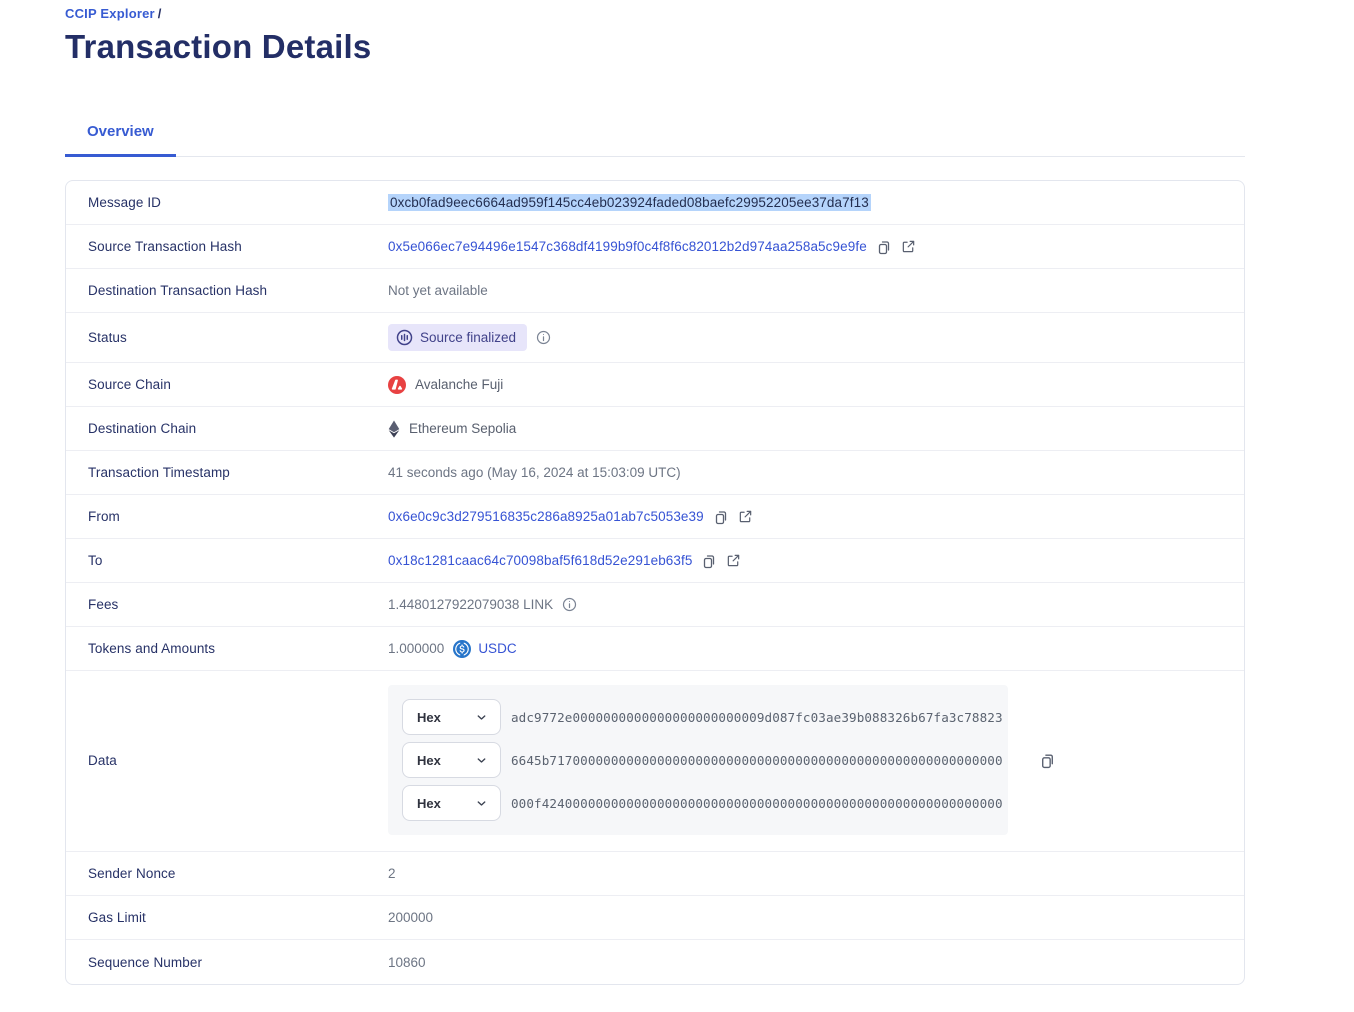 This screenshot has height=1012, width=1354. What do you see at coordinates (132, 873) in the screenshot?
I see `sender-nonce-label: Sender Nonce` at bounding box center [132, 873].